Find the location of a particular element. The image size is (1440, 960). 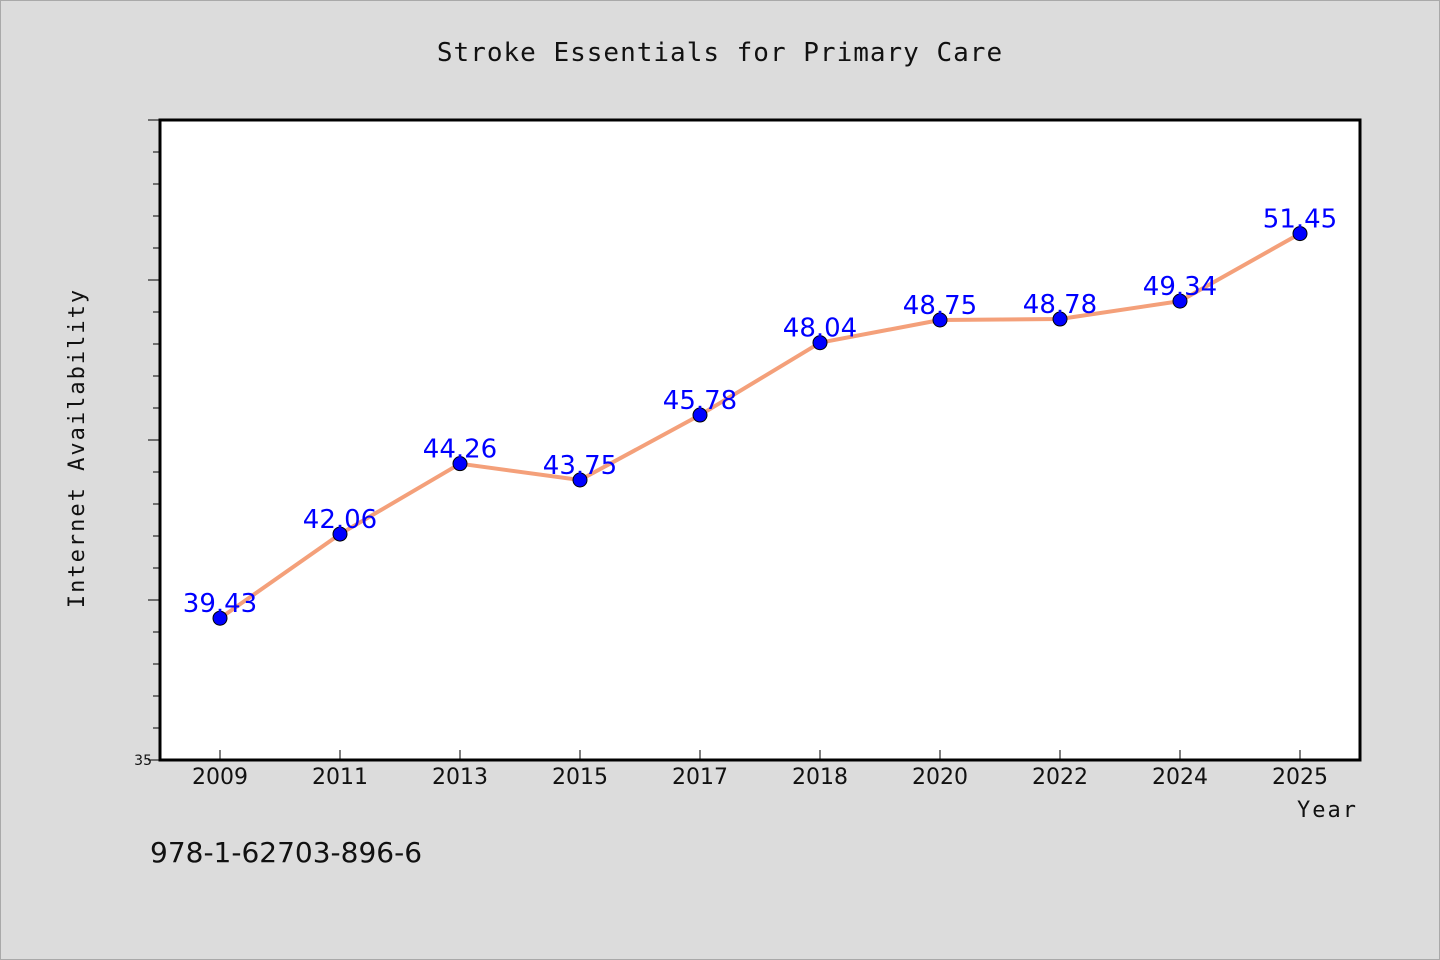

data-label: 51.45 is located at coordinates (1300, 220).